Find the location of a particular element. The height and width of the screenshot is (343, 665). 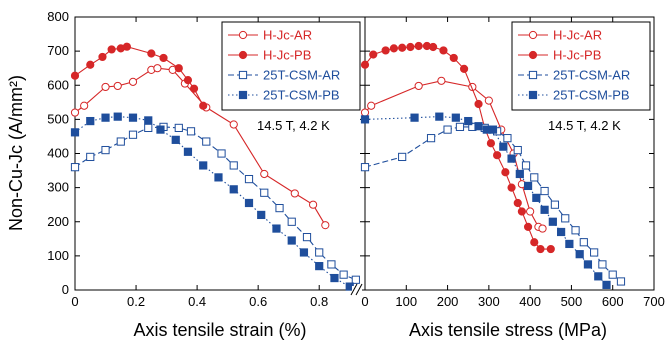

annotation-left: 14.5 T, 4.2 K is located at coordinates (293, 125).